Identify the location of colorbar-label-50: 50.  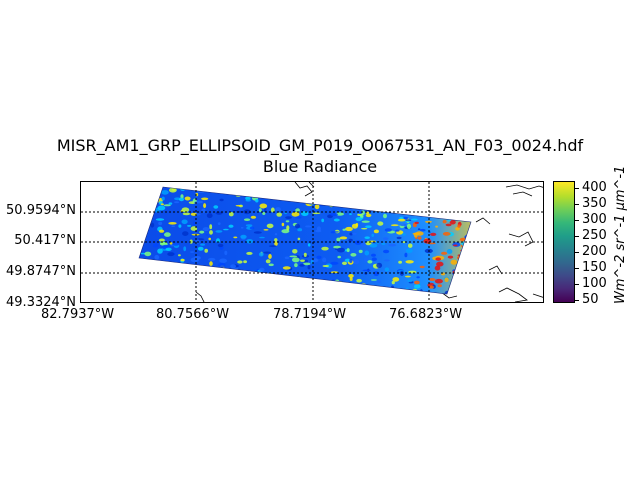
(590, 299).